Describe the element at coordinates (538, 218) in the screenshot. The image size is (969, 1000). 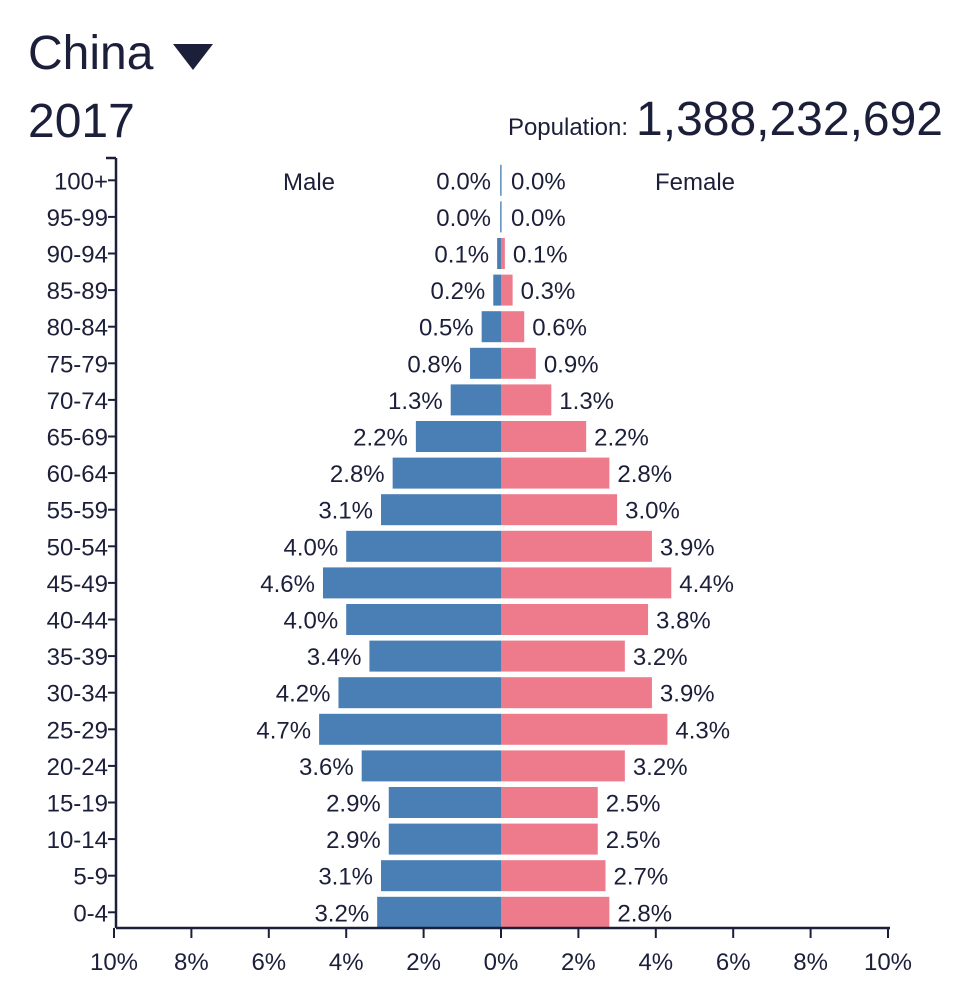
I see `female-value-label: 0.0%` at that location.